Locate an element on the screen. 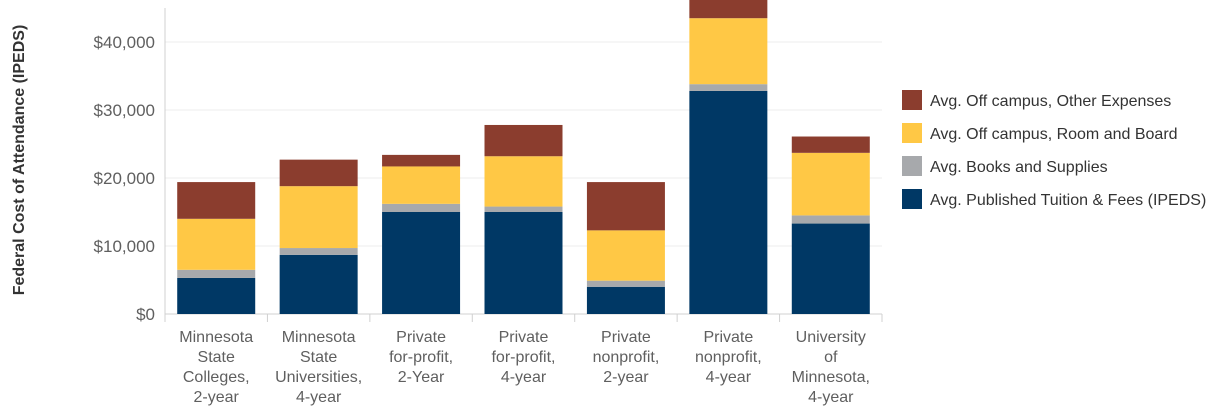 This screenshot has width=1231, height=419. x-category-label: Private for-profit, 4-year is located at coordinates (523, 357).